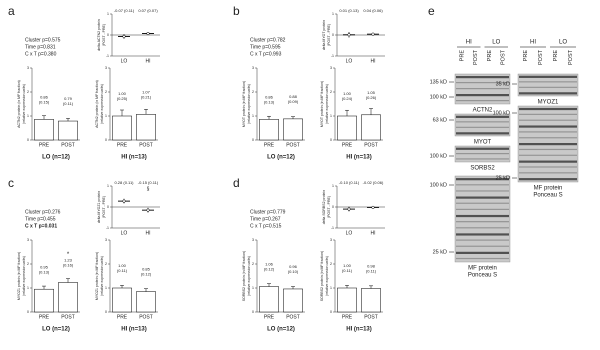 This screenshot has width=600, height=350. I want to click on annotation: §, so click(148, 189).